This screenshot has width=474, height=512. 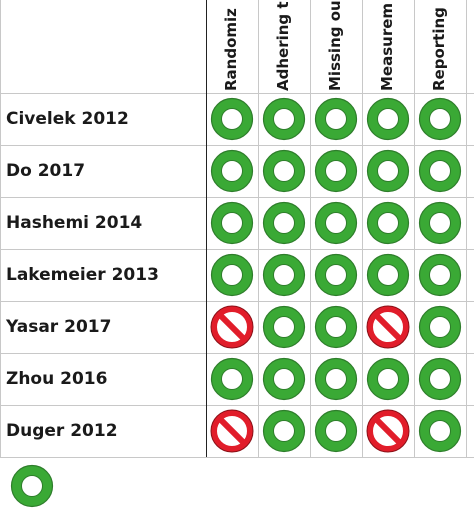 I want to click on domain-header: Measurem, so click(x=388, y=46).